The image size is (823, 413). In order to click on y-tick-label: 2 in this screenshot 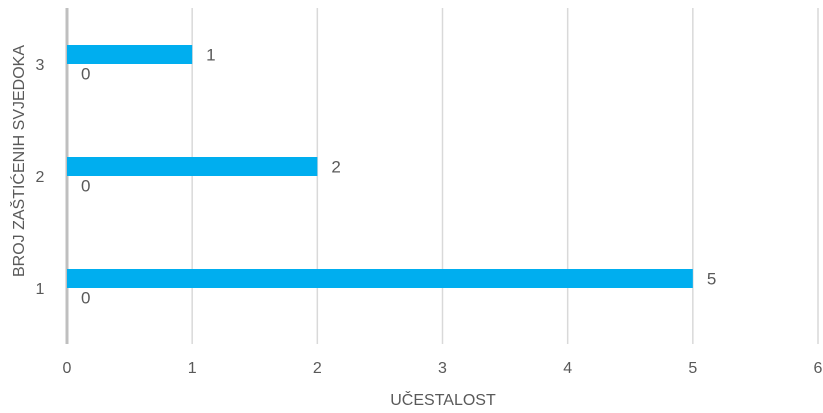, I will do `click(40, 177)`.